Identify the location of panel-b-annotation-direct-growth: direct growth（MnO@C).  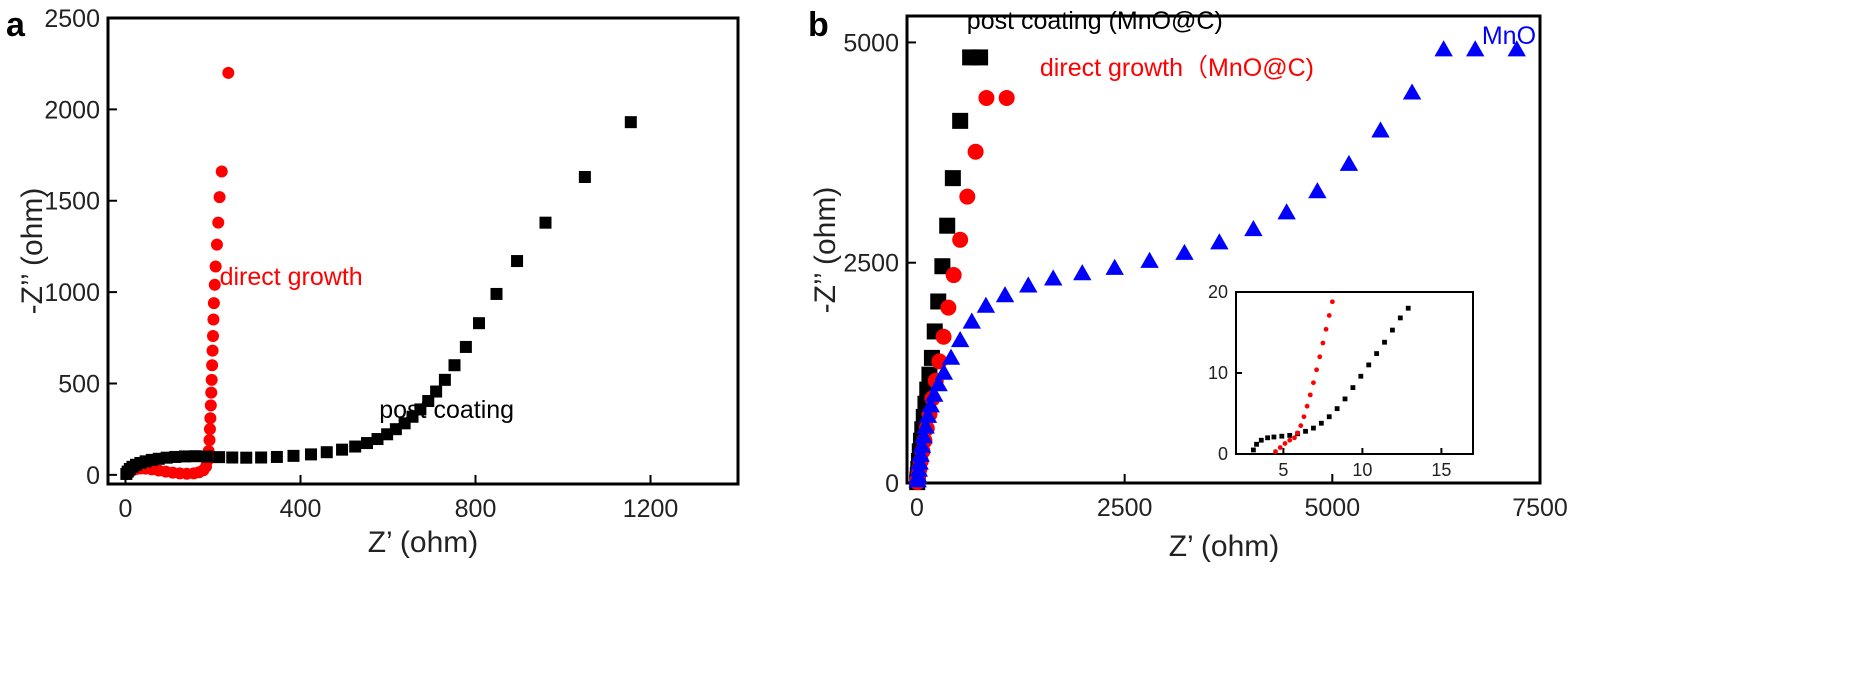
(1177, 68).